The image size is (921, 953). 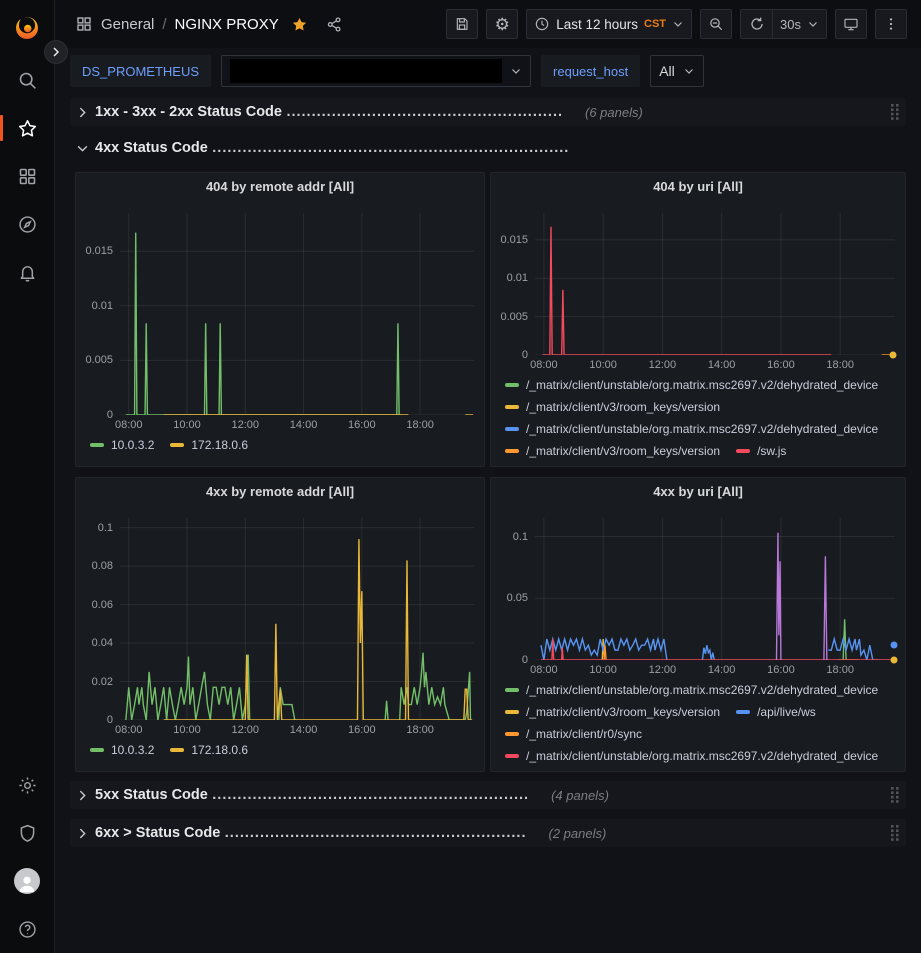 I want to click on legend-item: /_matrix/client/r0/sync, so click(x=573, y=734).